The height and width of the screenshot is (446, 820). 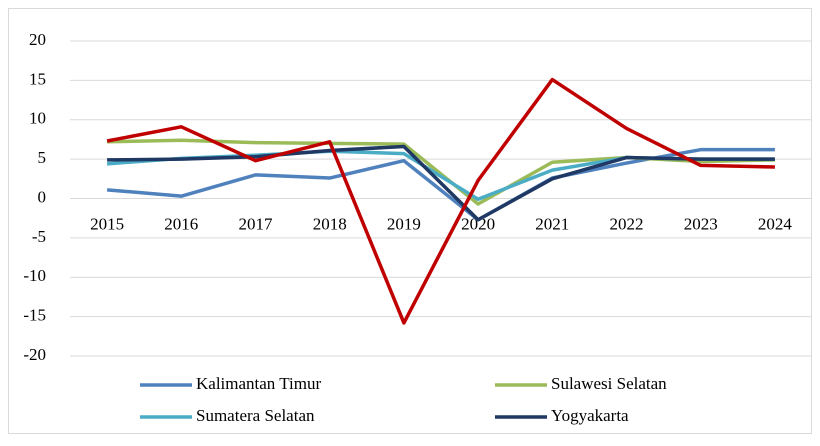 What do you see at coordinates (255, 415) in the screenshot?
I see `legend-label: Sumatera Selatan` at bounding box center [255, 415].